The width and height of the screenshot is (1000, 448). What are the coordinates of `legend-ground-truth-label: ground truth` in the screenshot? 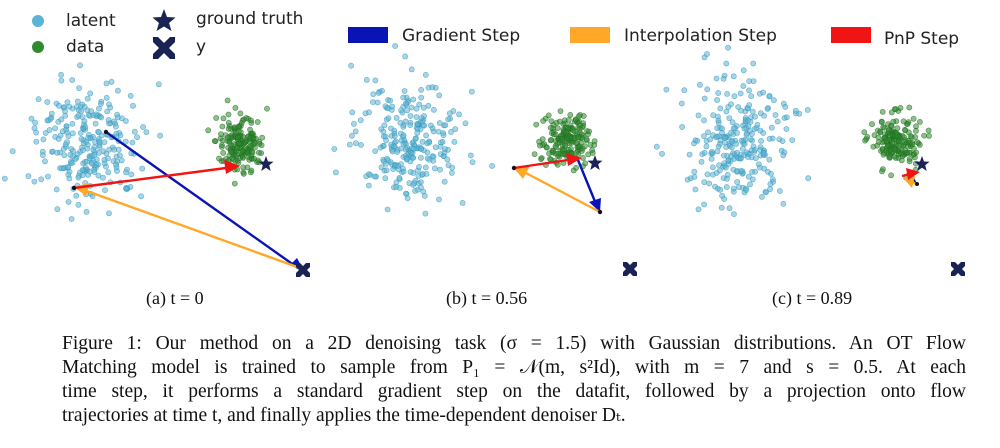 It's located at (249, 19).